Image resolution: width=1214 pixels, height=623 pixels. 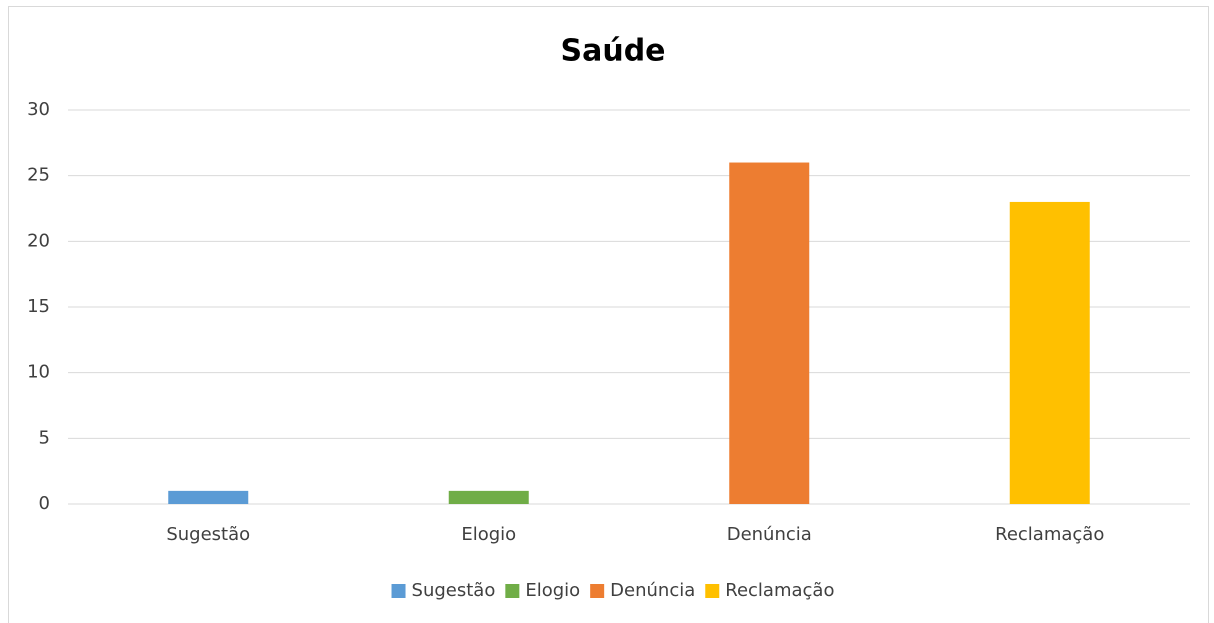 What do you see at coordinates (38, 240) in the screenshot?
I see `y-tick-label: 20` at bounding box center [38, 240].